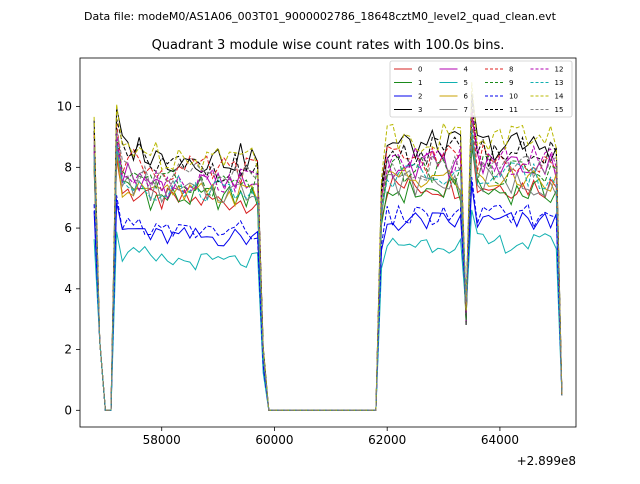 Image resolution: width=640 pixels, height=484 pixels. What do you see at coordinates (559, 97) in the screenshot?
I see `legend-label-14: 14` at bounding box center [559, 97].